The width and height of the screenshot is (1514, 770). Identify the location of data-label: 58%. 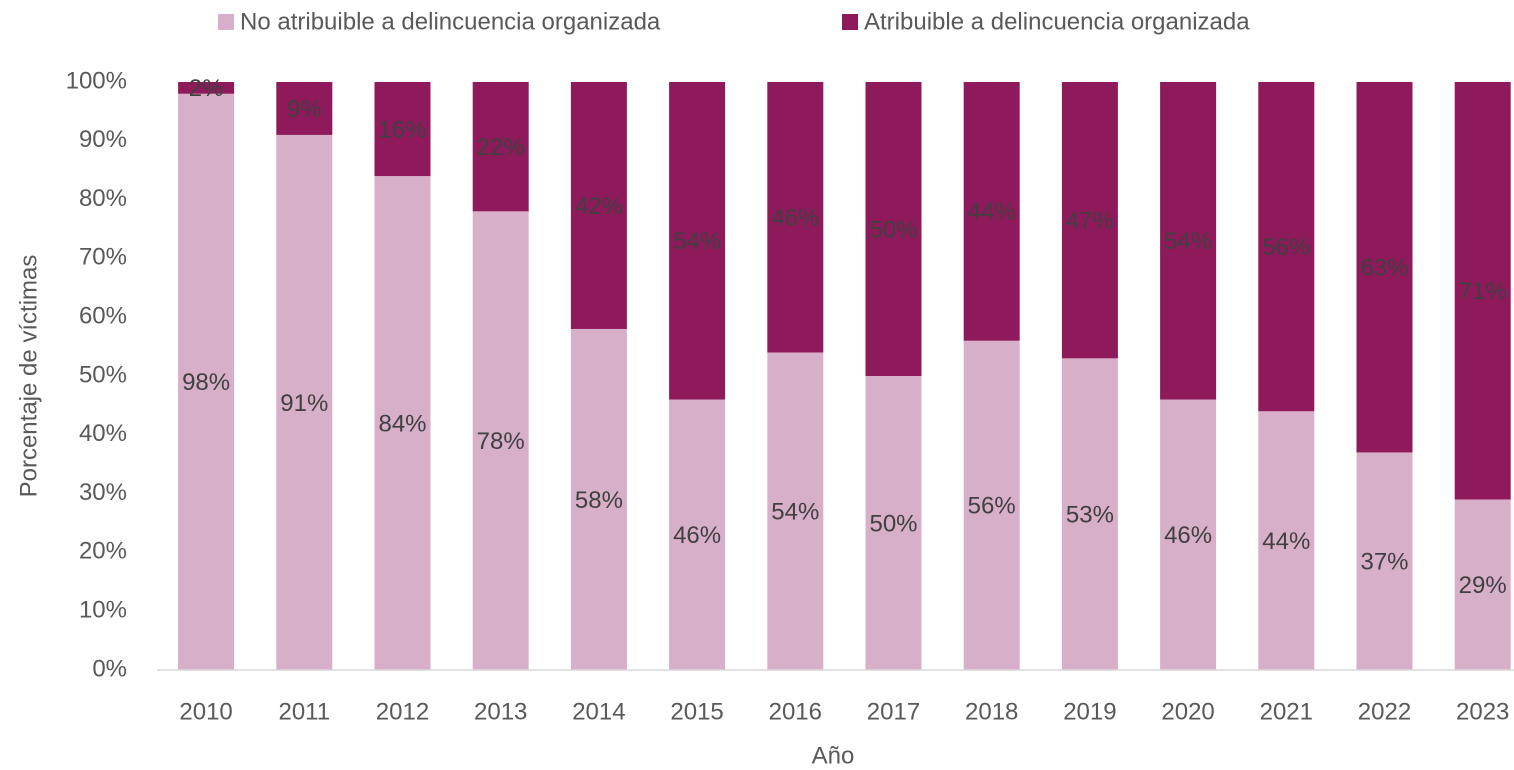
(599, 500).